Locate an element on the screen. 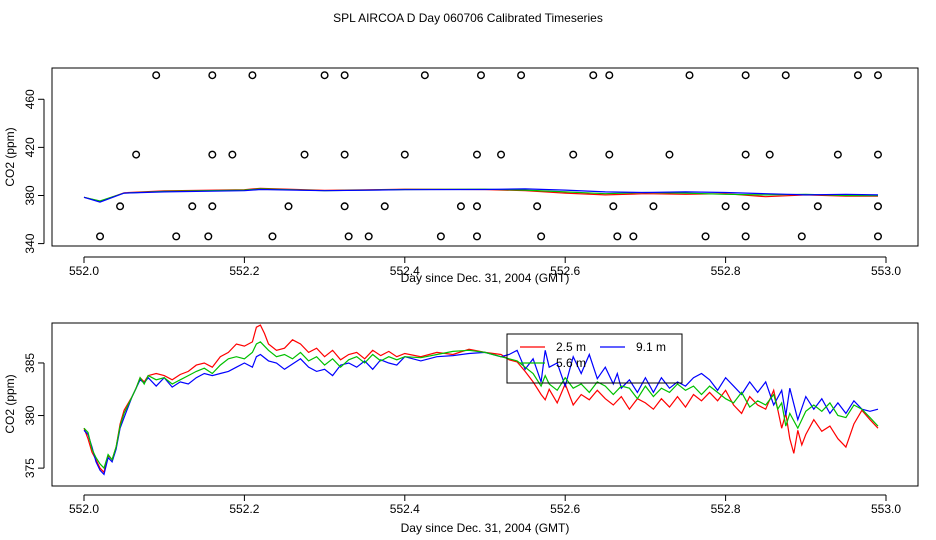  x-tick-label: 552.0 is located at coordinates (84, 271).